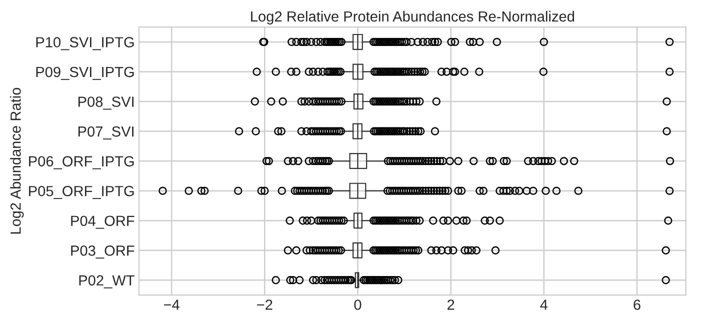  I want to click on chart-title: Log2 Relative Protein Abundances Re-Normalized, so click(412, 17).